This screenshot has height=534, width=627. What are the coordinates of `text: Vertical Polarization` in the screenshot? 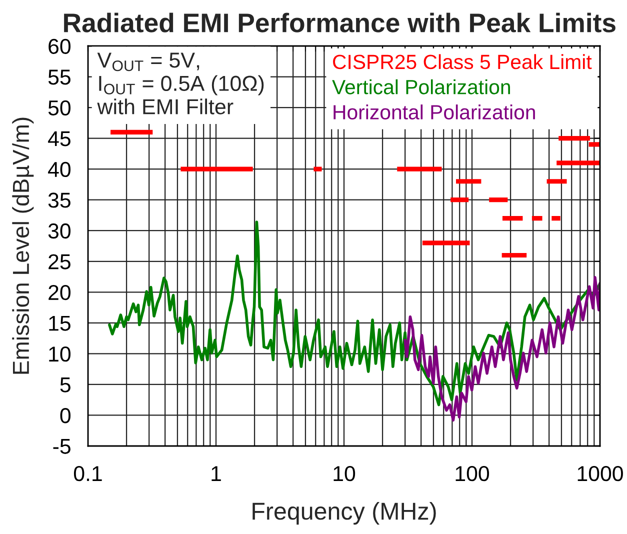 It's located at (421, 86).